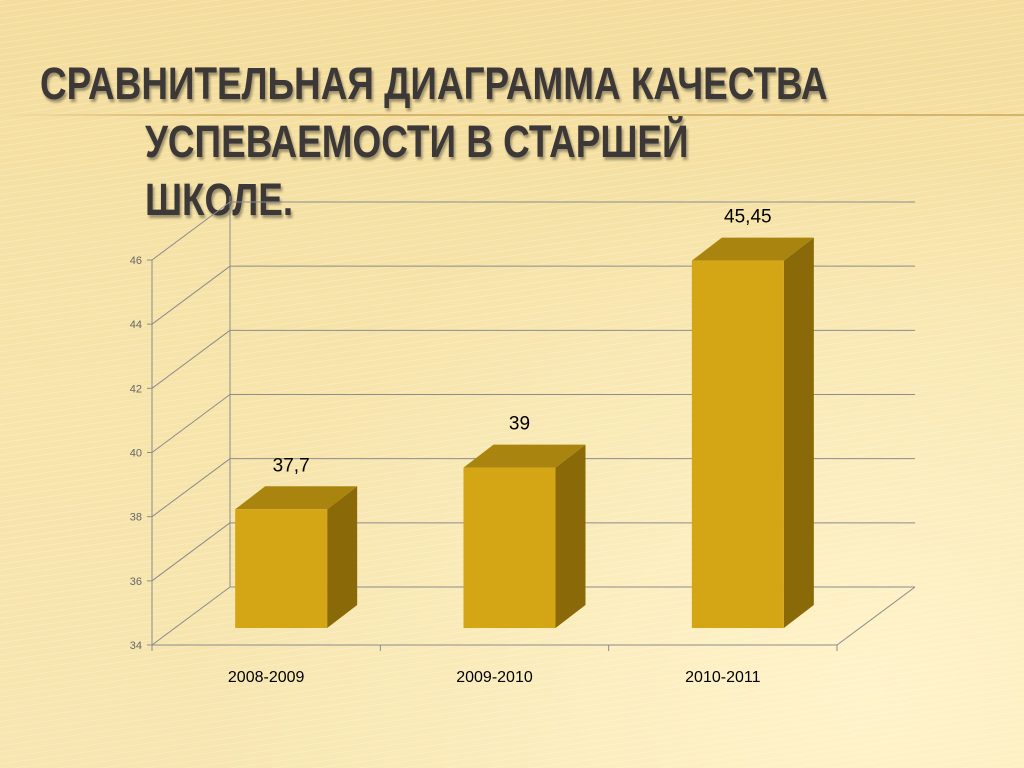 This screenshot has width=1024, height=768. I want to click on y-tick-label: 40, so click(136, 454).